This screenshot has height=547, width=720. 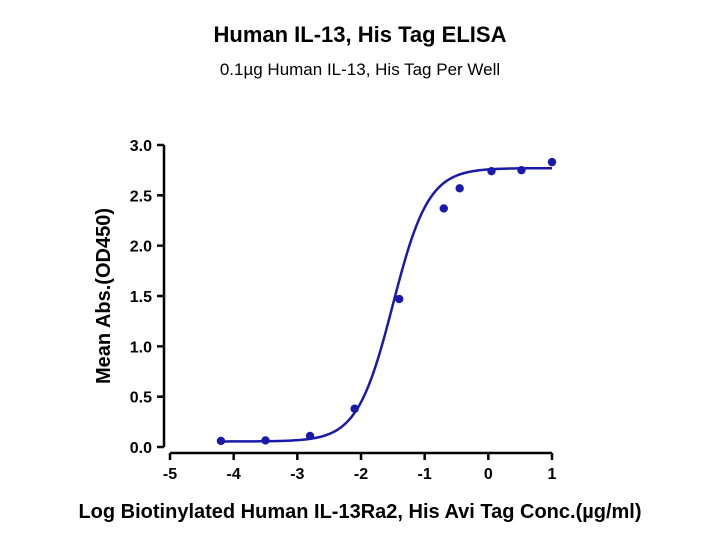 I want to click on chart-title: Human IL-13, His Tag ELISA, so click(x=360, y=34).